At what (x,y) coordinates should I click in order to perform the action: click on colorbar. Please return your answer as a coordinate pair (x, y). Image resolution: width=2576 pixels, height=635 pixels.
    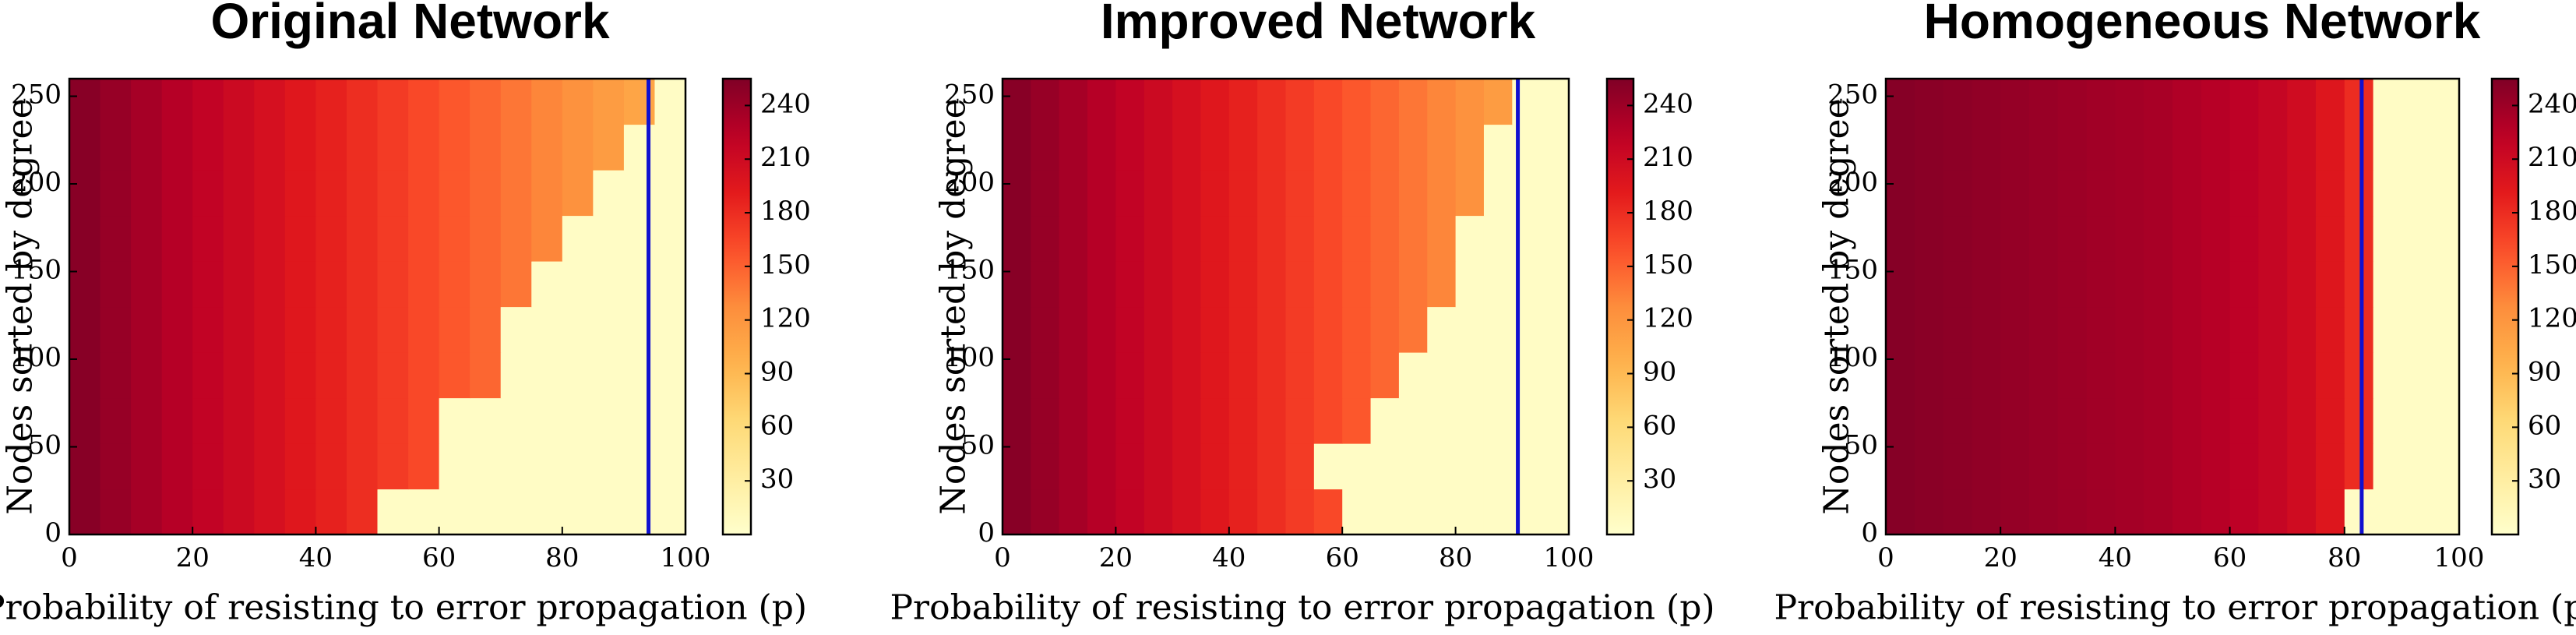
    Looking at the image, I should click on (1620, 306).